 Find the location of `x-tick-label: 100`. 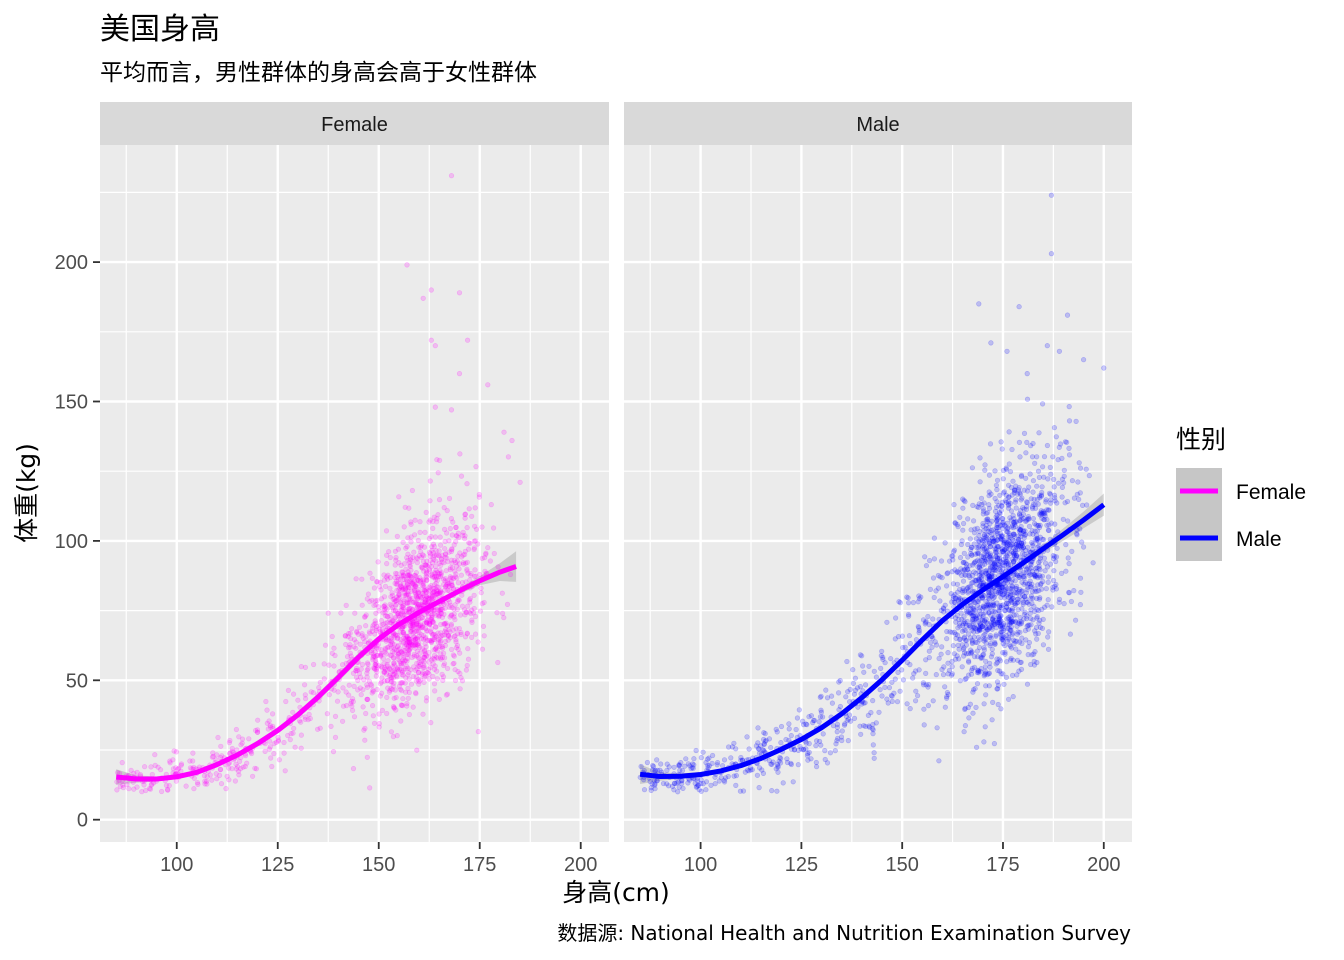

x-tick-label: 100 is located at coordinates (700, 865).